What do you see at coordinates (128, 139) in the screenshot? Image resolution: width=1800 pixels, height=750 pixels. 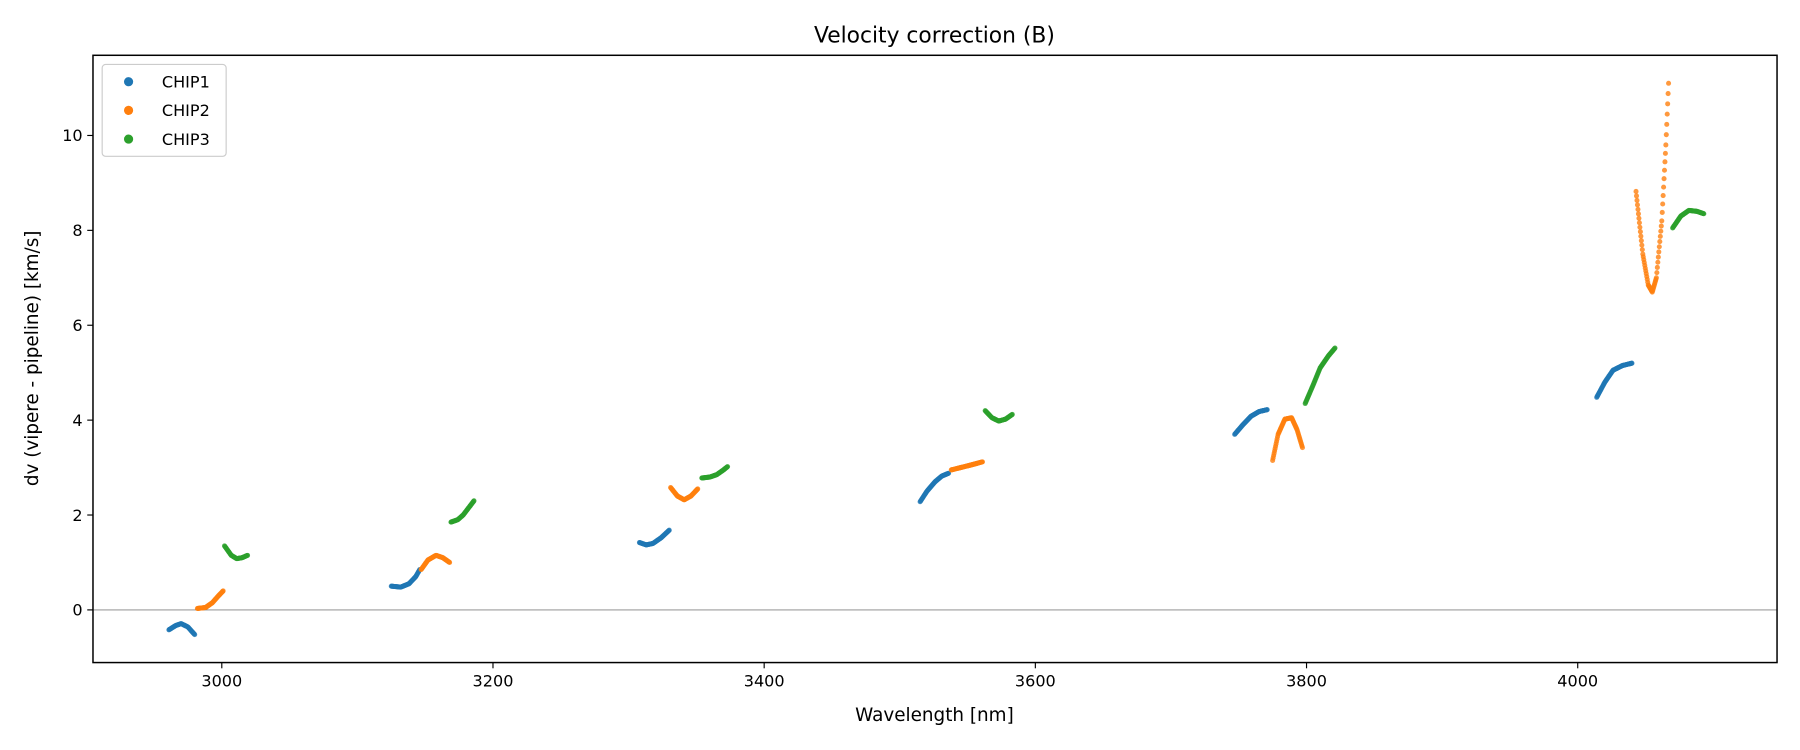 I see `legend-marker-chip3` at bounding box center [128, 139].